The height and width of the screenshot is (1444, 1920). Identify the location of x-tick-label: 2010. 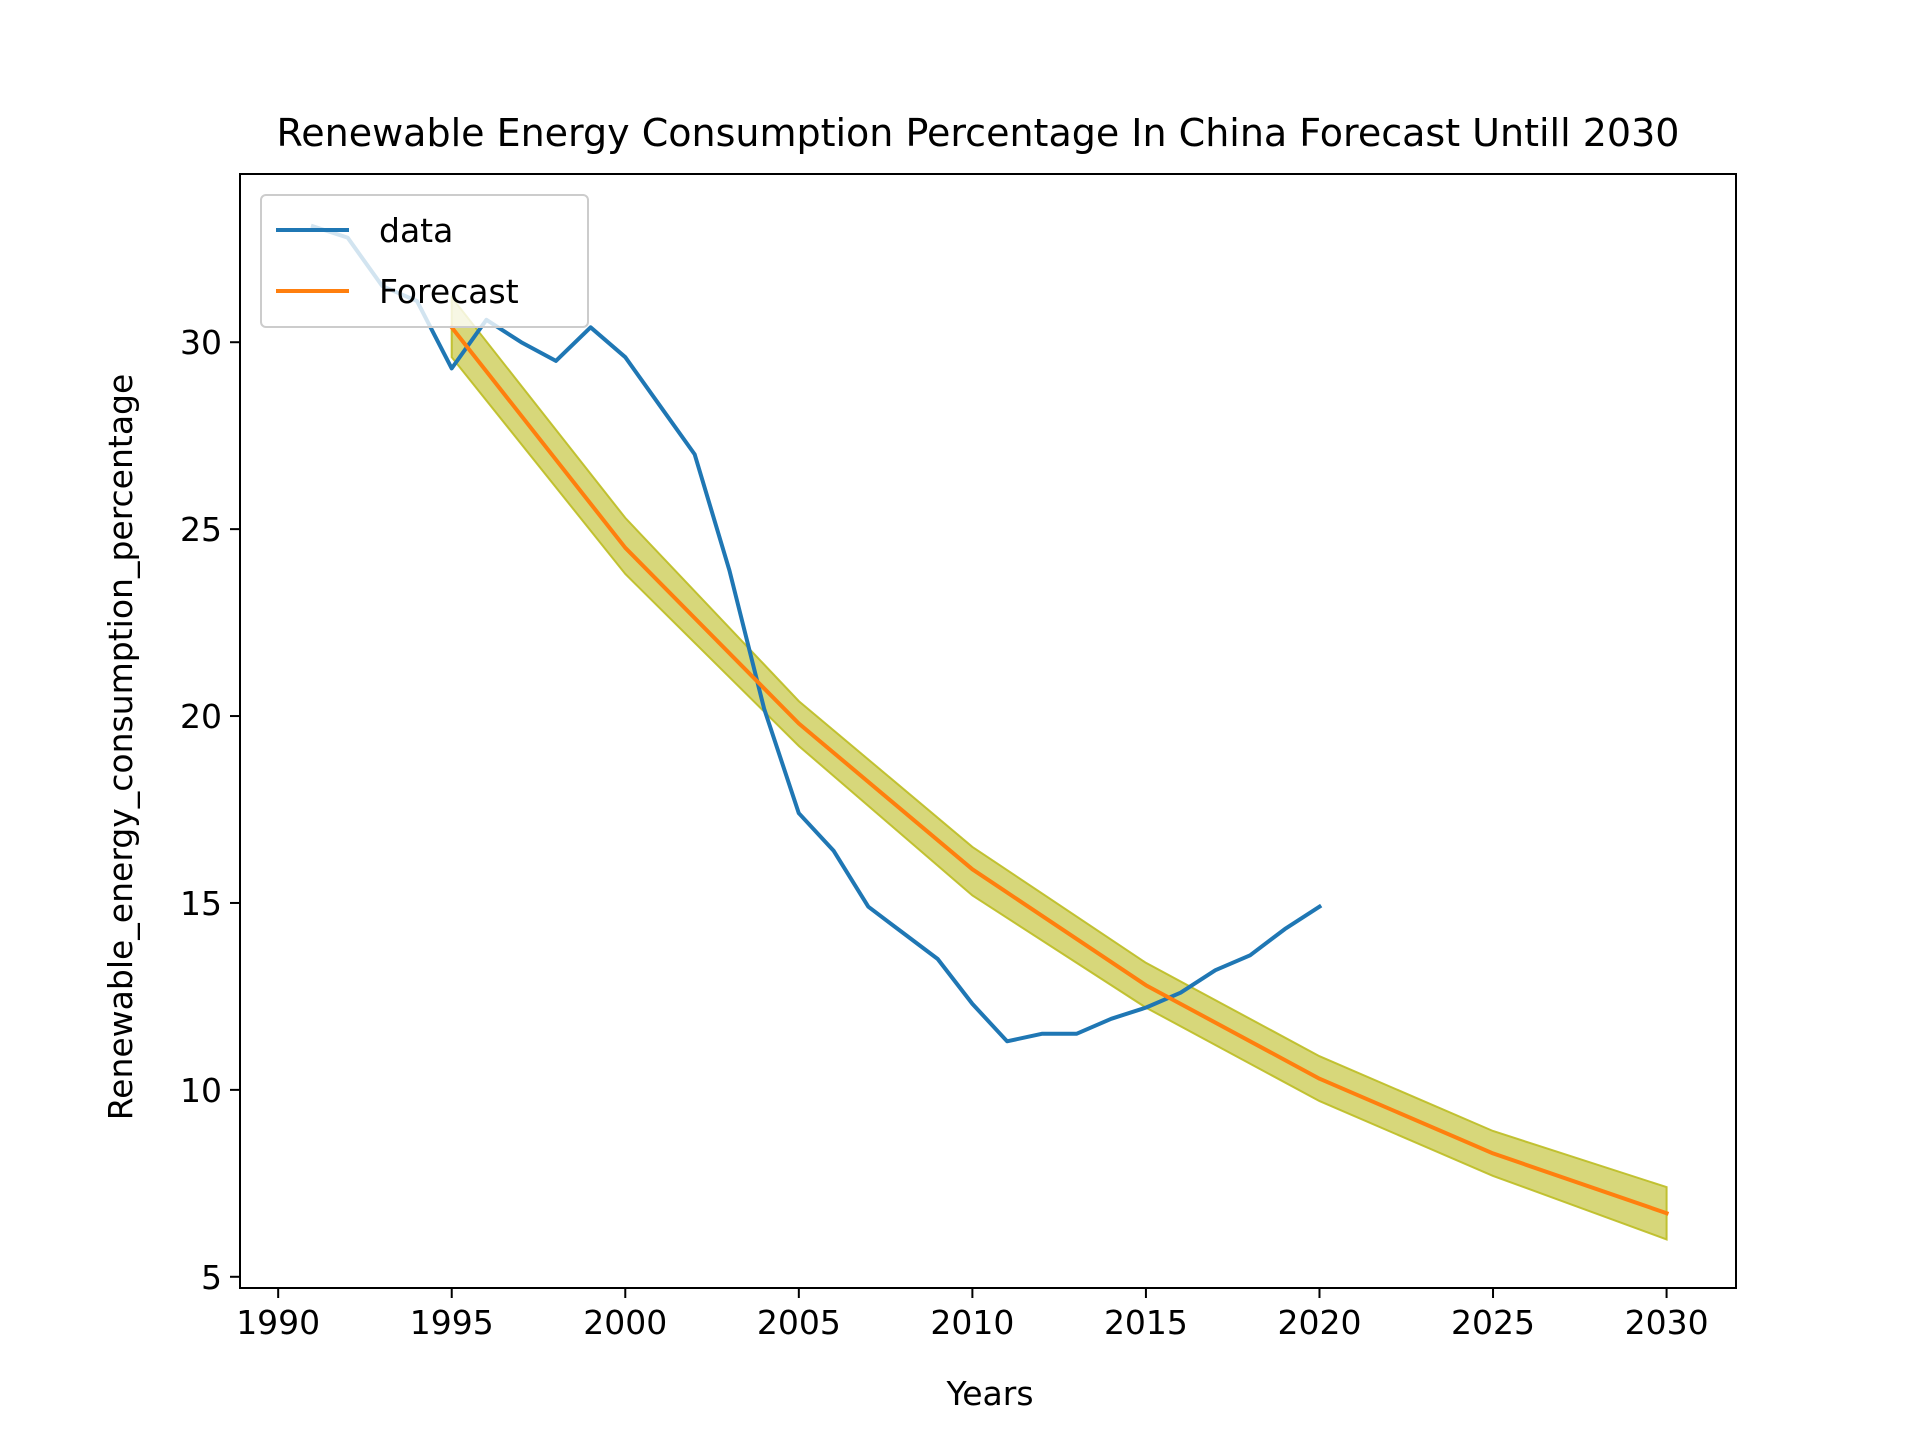
(972, 1322).